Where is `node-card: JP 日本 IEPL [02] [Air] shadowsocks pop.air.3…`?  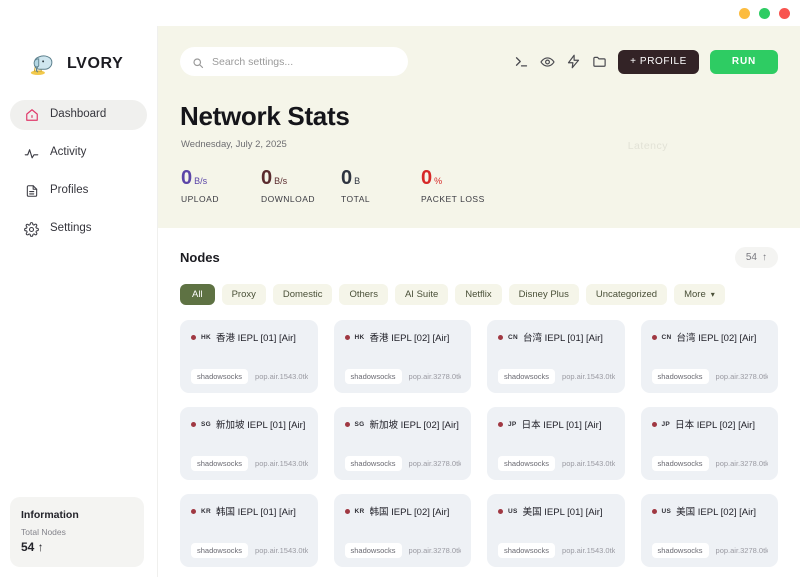
node-card: JP 日本 IEPL [02] [Air] shadowsocks pop.air.3… is located at coordinates (709, 443).